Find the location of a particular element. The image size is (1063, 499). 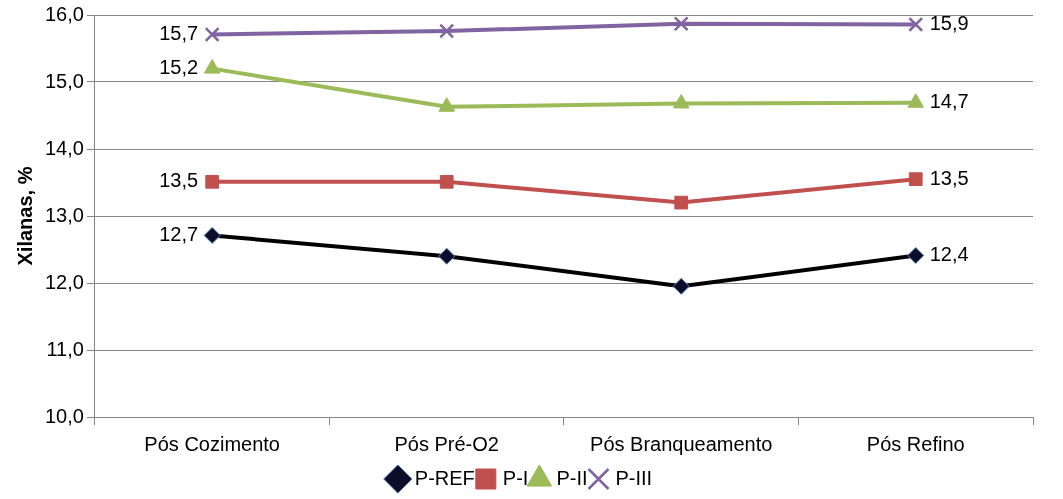

y-tick-label: 16,0 is located at coordinates (64, 13).